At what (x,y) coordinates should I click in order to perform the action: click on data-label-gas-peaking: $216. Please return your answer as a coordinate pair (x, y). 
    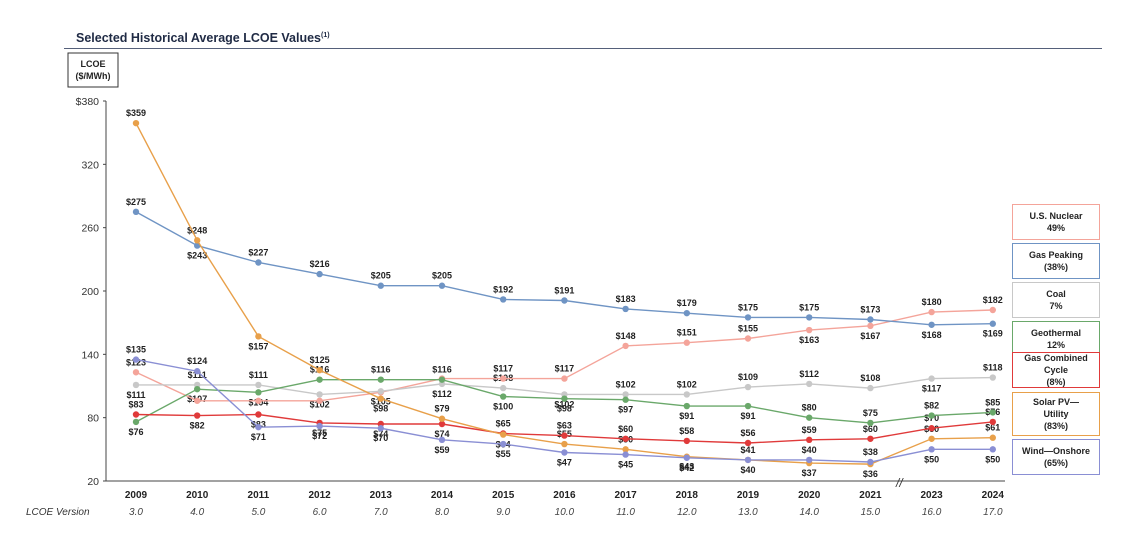
    Looking at the image, I should click on (320, 264).